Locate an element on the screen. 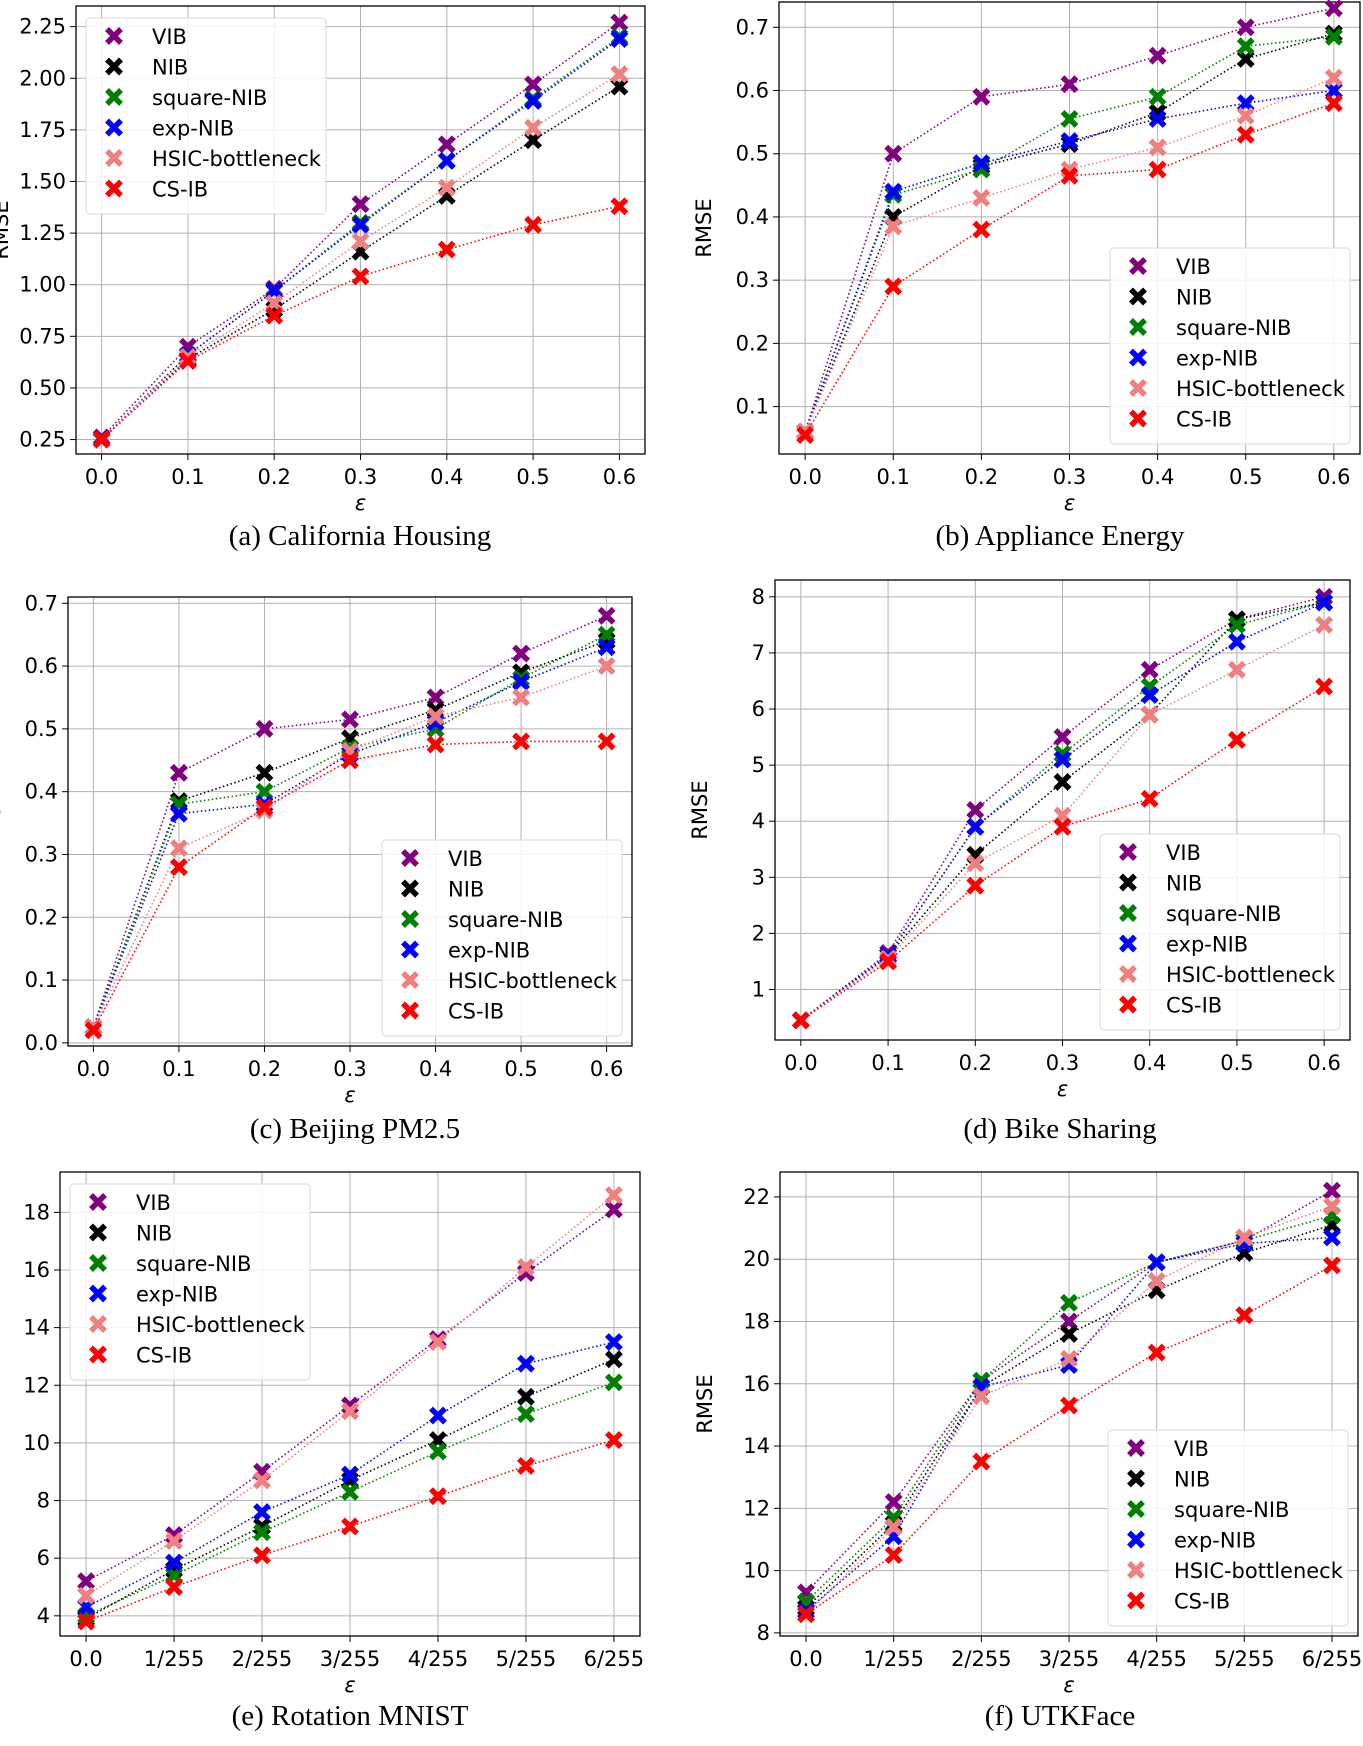 The width and height of the screenshot is (1363, 1746). y-tick-label: 0.3 is located at coordinates (752, 280).